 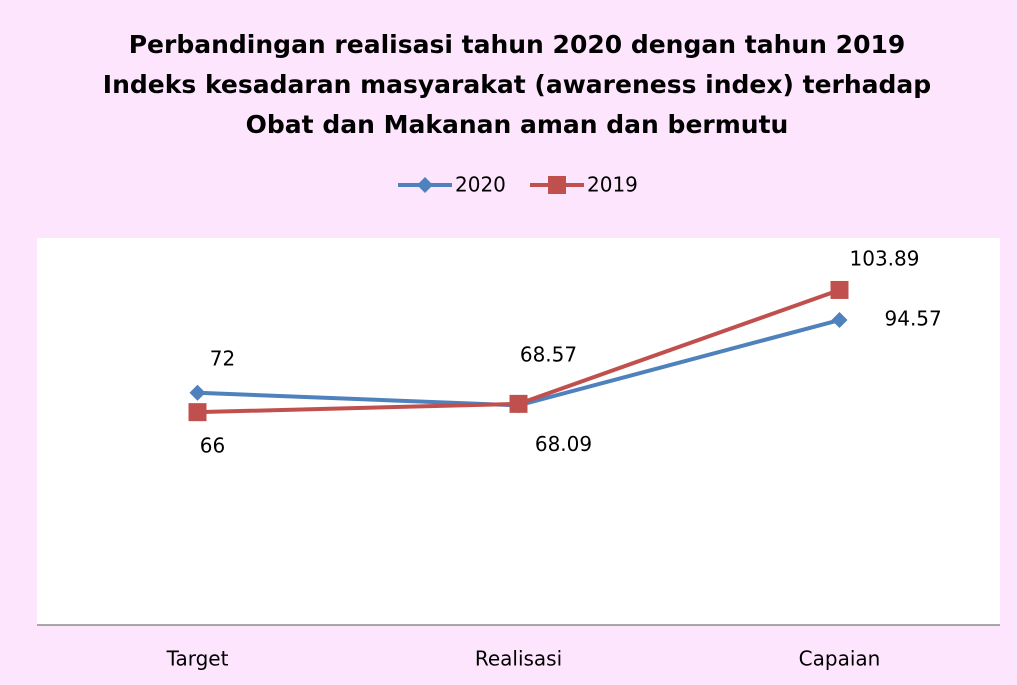 What do you see at coordinates (518, 659) in the screenshot?
I see `x-tick-label: Realisasi` at bounding box center [518, 659].